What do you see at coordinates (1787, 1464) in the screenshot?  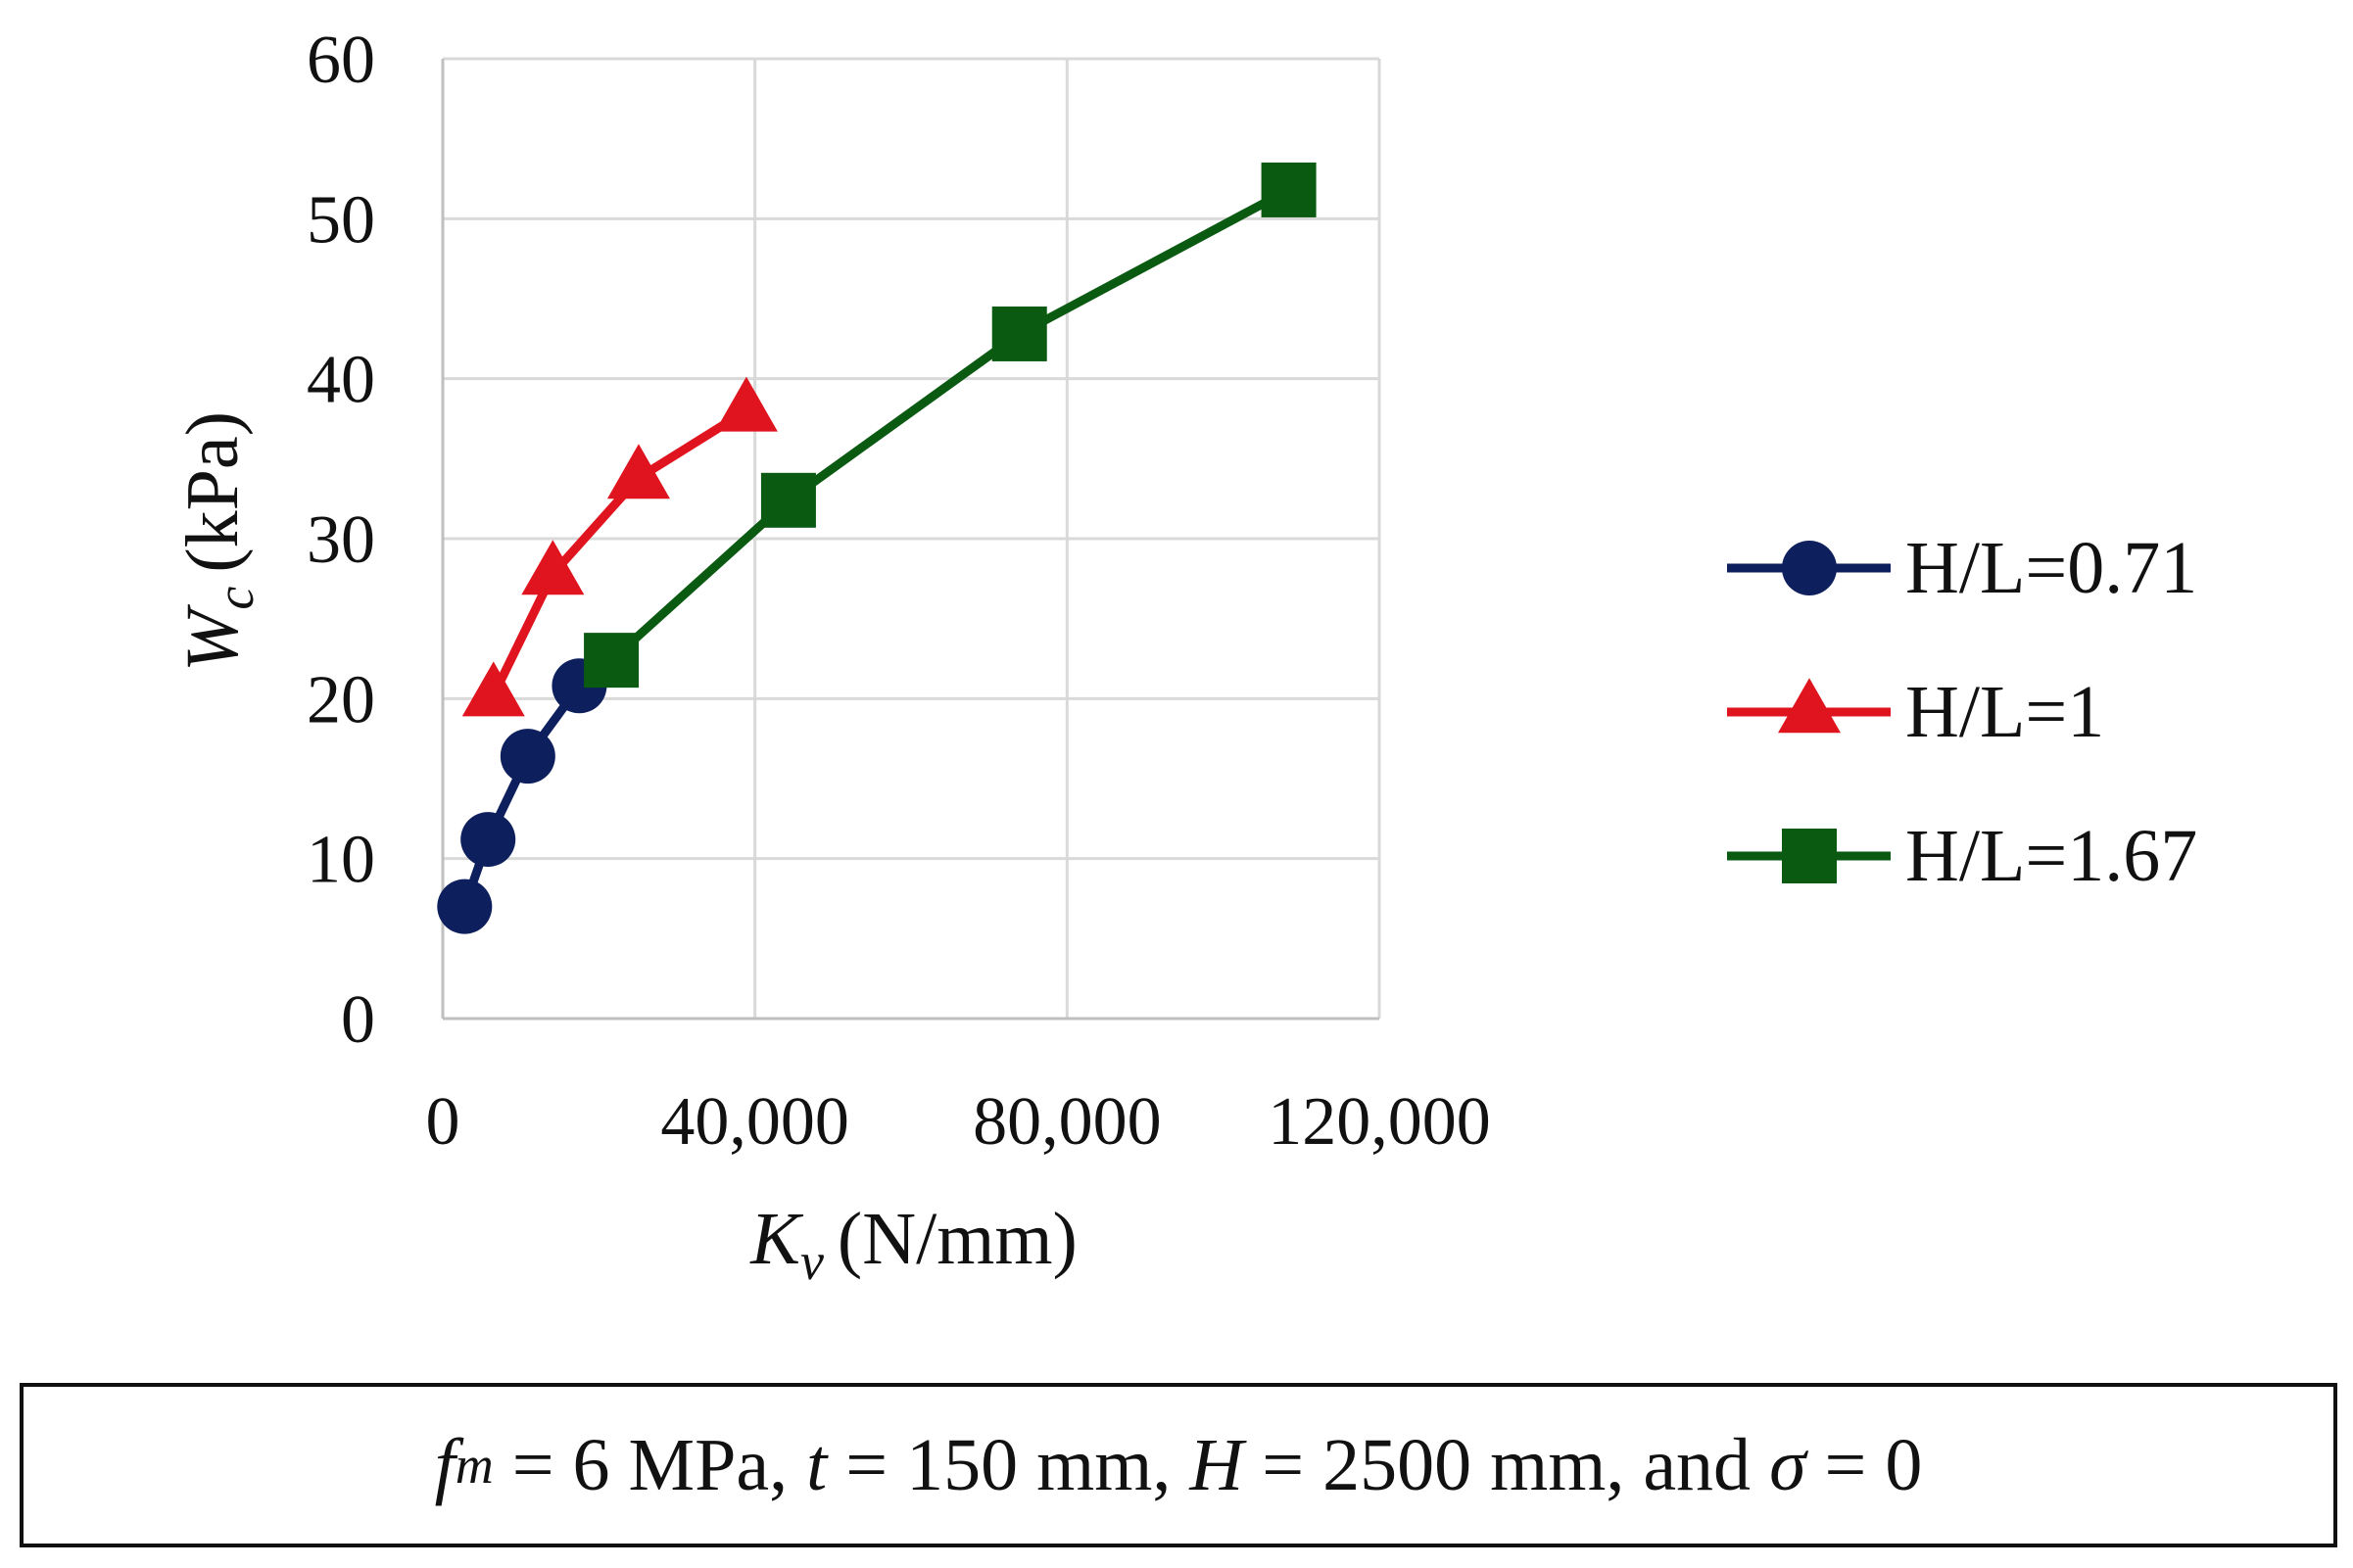 I see `sigma-symbol: σ` at bounding box center [1787, 1464].